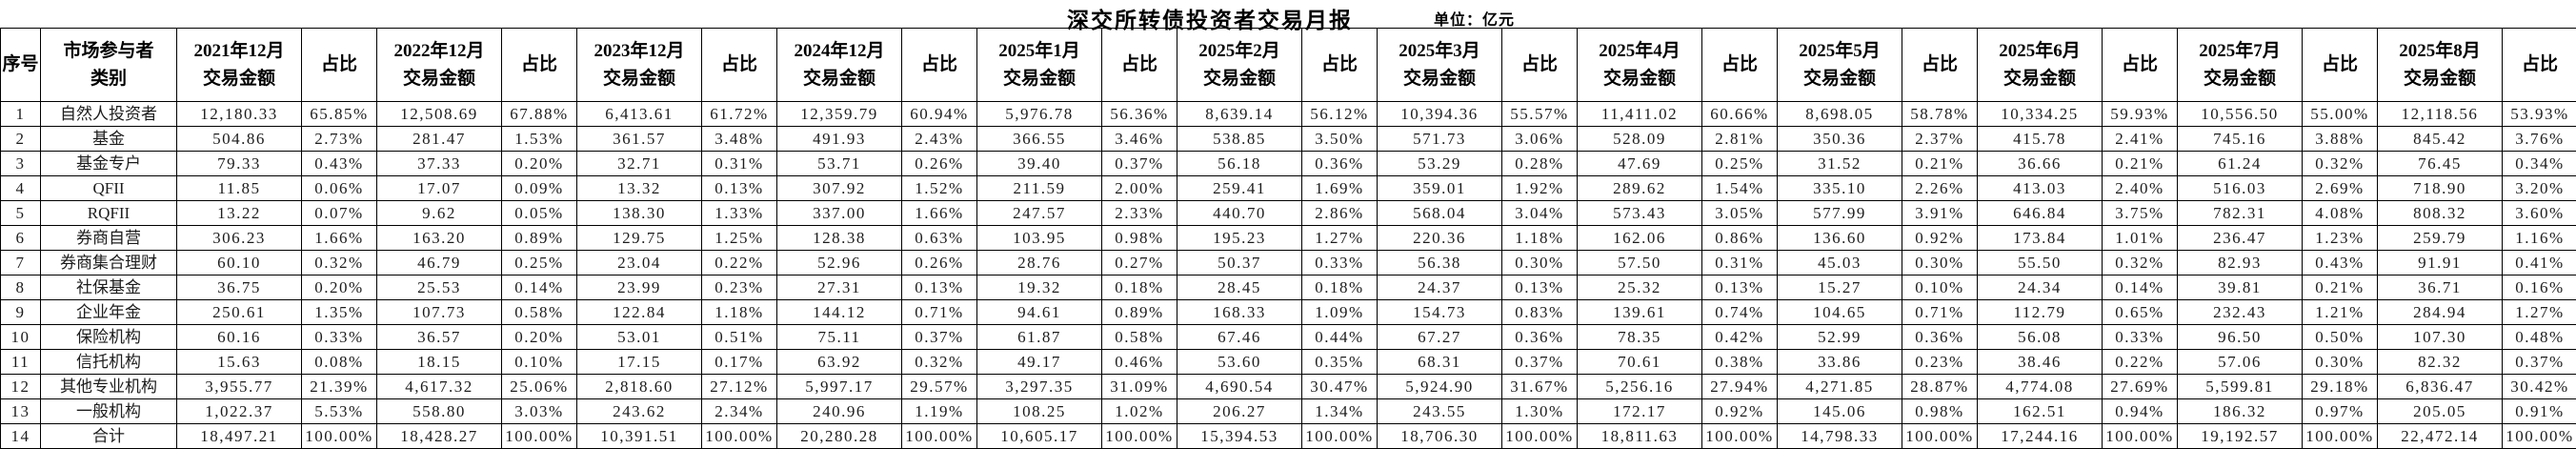  I want to click on participant-name-cell: 信托机构, so click(108, 362).